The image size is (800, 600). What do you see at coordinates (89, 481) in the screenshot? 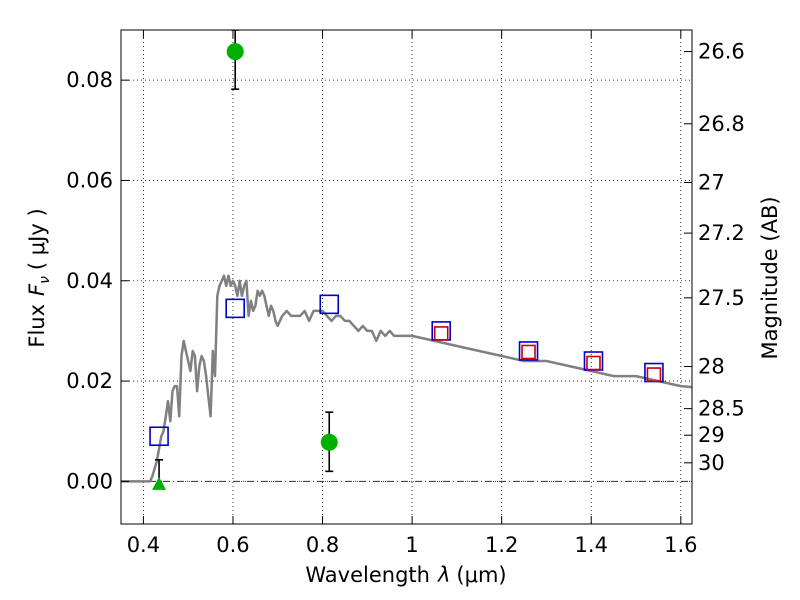
I see `y-tick-label: 0.00` at bounding box center [89, 481].